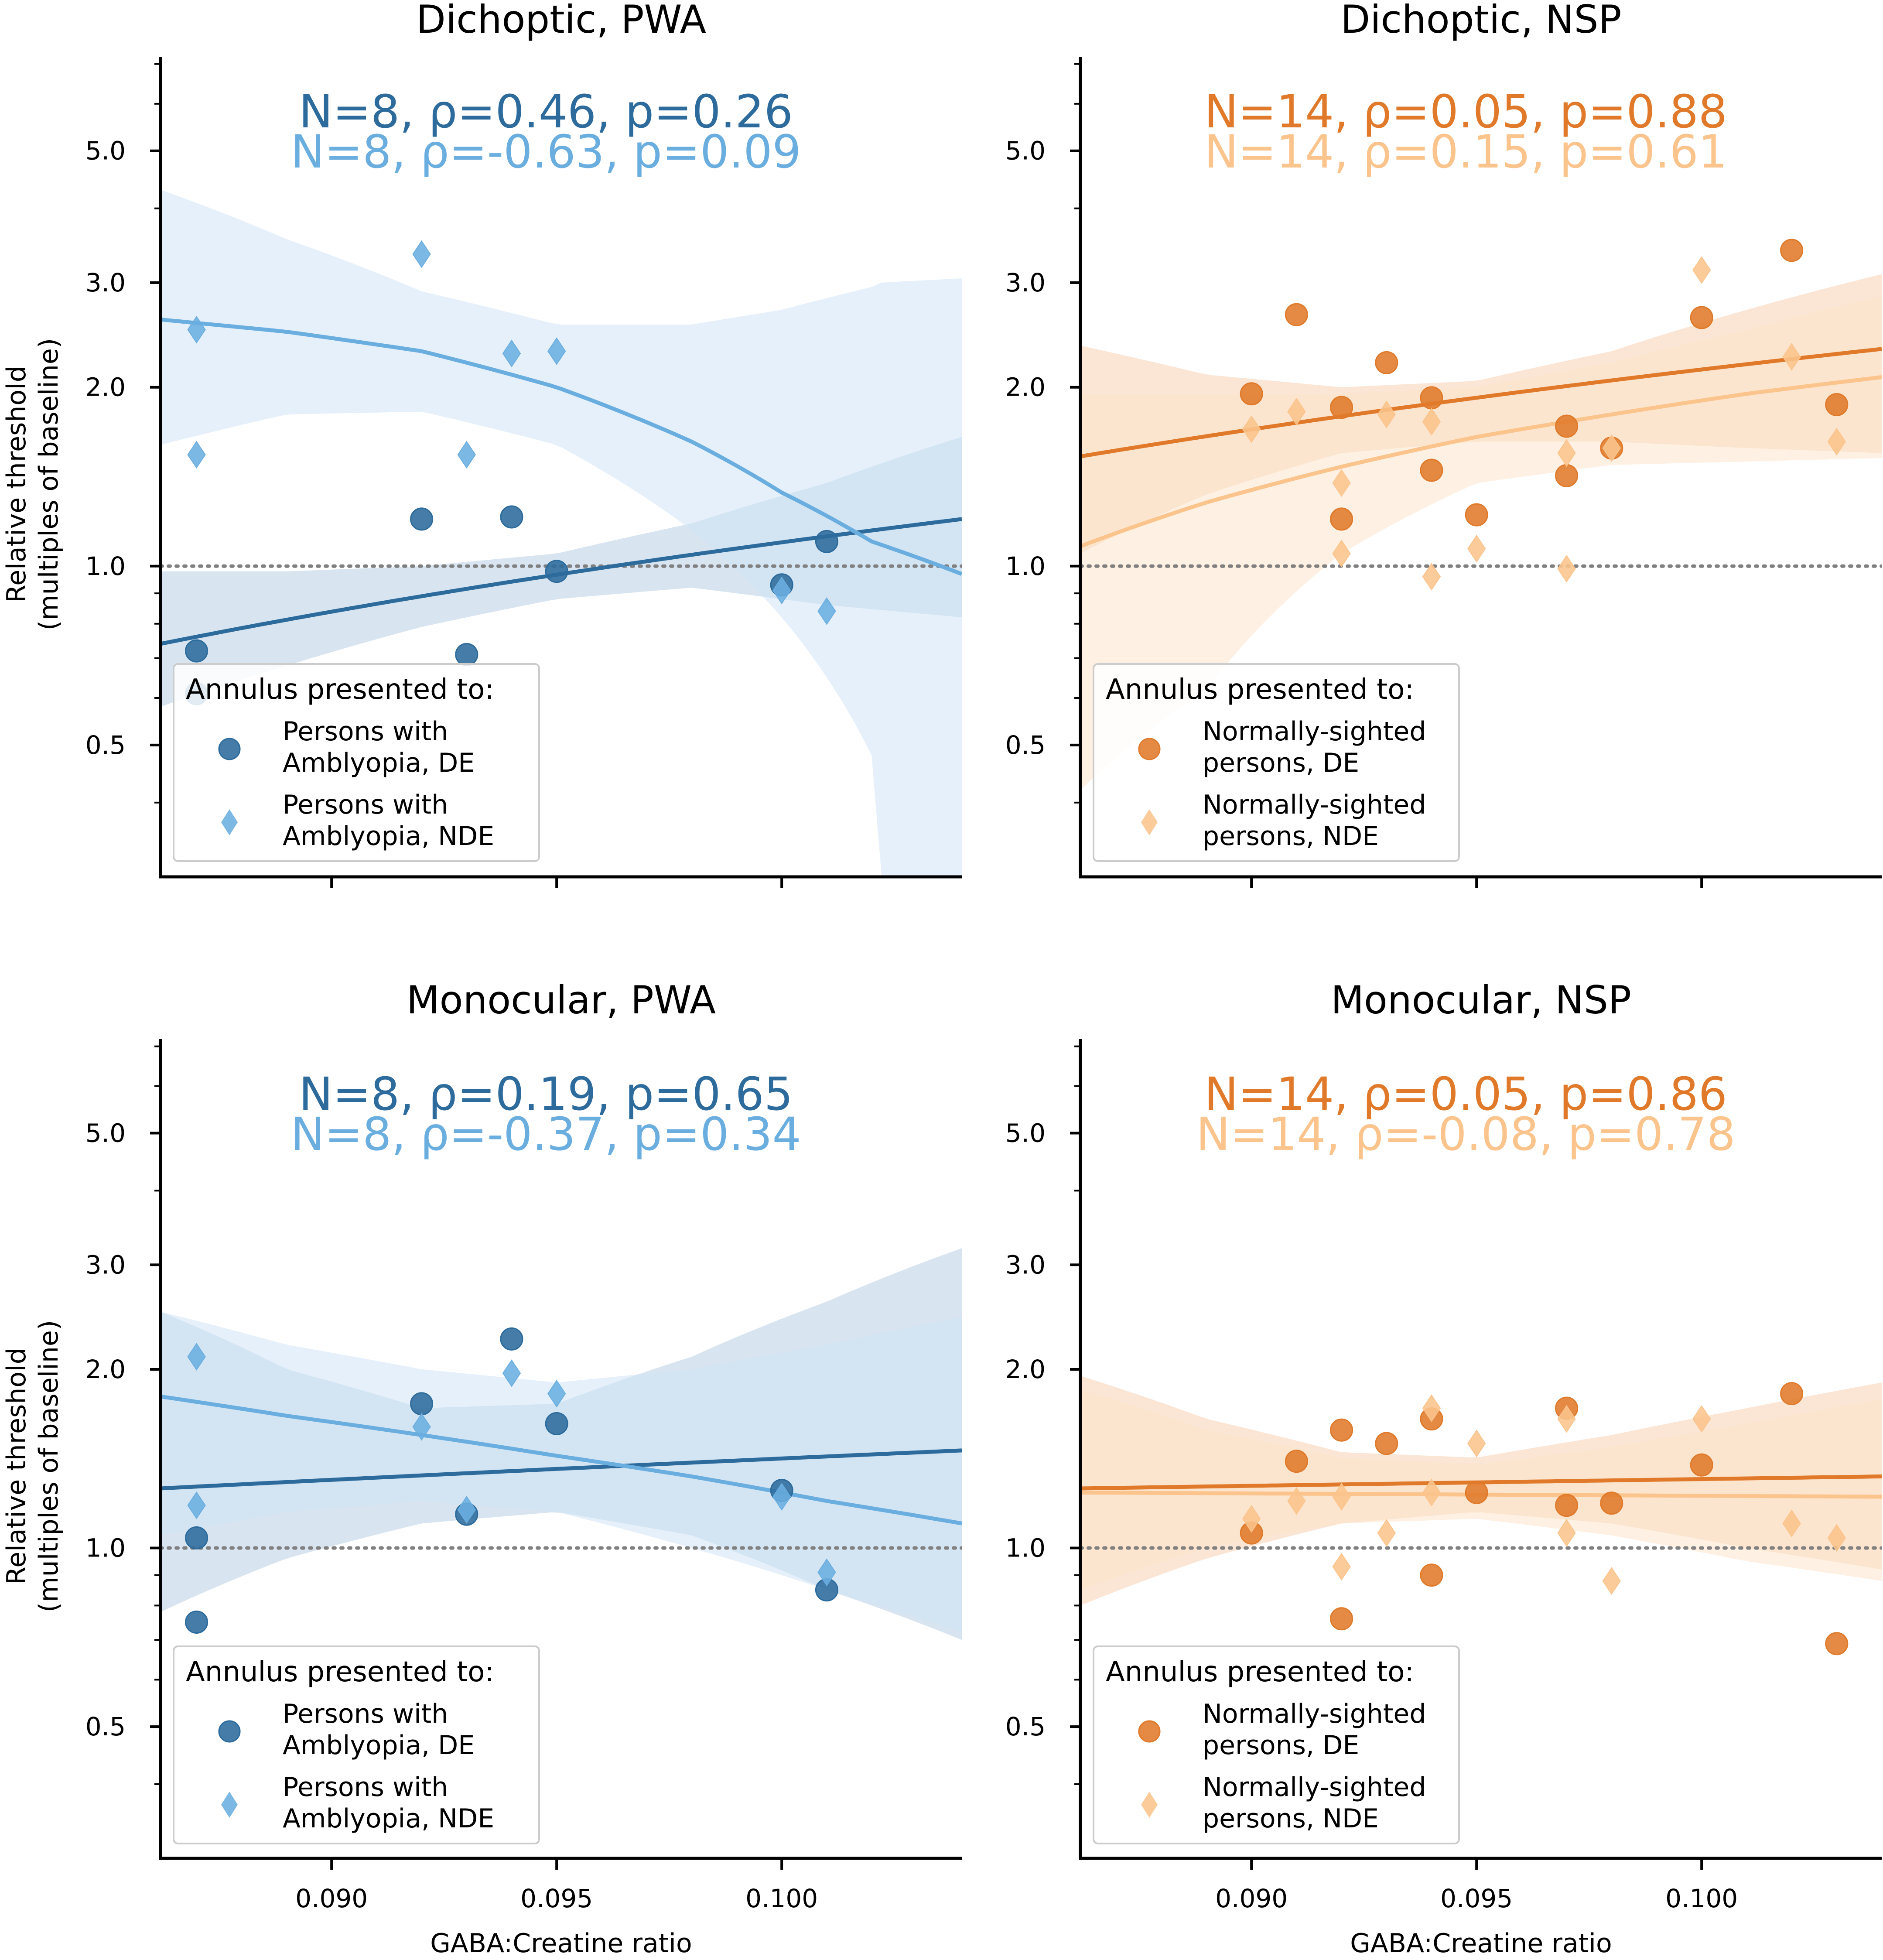 This screenshot has height=1960, width=1883. Describe the element at coordinates (545, 151) in the screenshot. I see `stats-annotation-nde: N=8, ρ=-0.63, p=0.09` at that location.